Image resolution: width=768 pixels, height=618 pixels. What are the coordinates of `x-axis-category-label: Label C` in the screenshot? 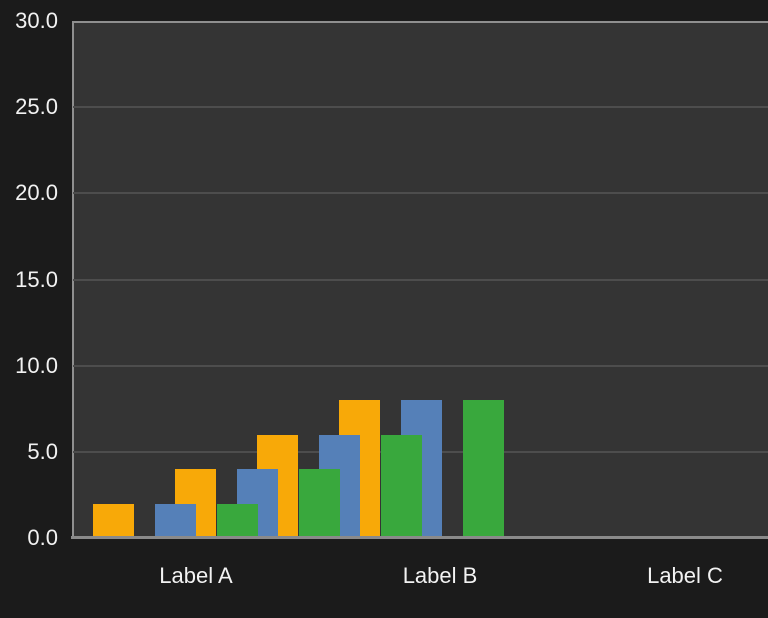 It's located at (685, 575).